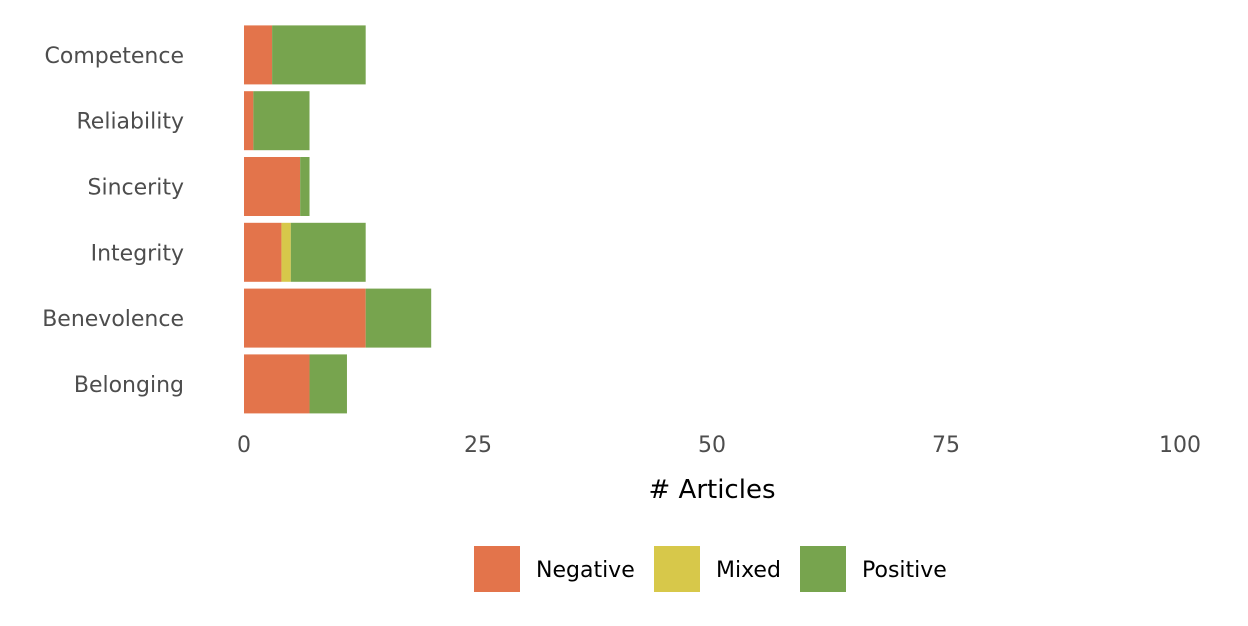 This screenshot has height=626, width=1248. Describe the element at coordinates (710, 569) in the screenshot. I see `legend: Negative Mixed Positive` at that location.